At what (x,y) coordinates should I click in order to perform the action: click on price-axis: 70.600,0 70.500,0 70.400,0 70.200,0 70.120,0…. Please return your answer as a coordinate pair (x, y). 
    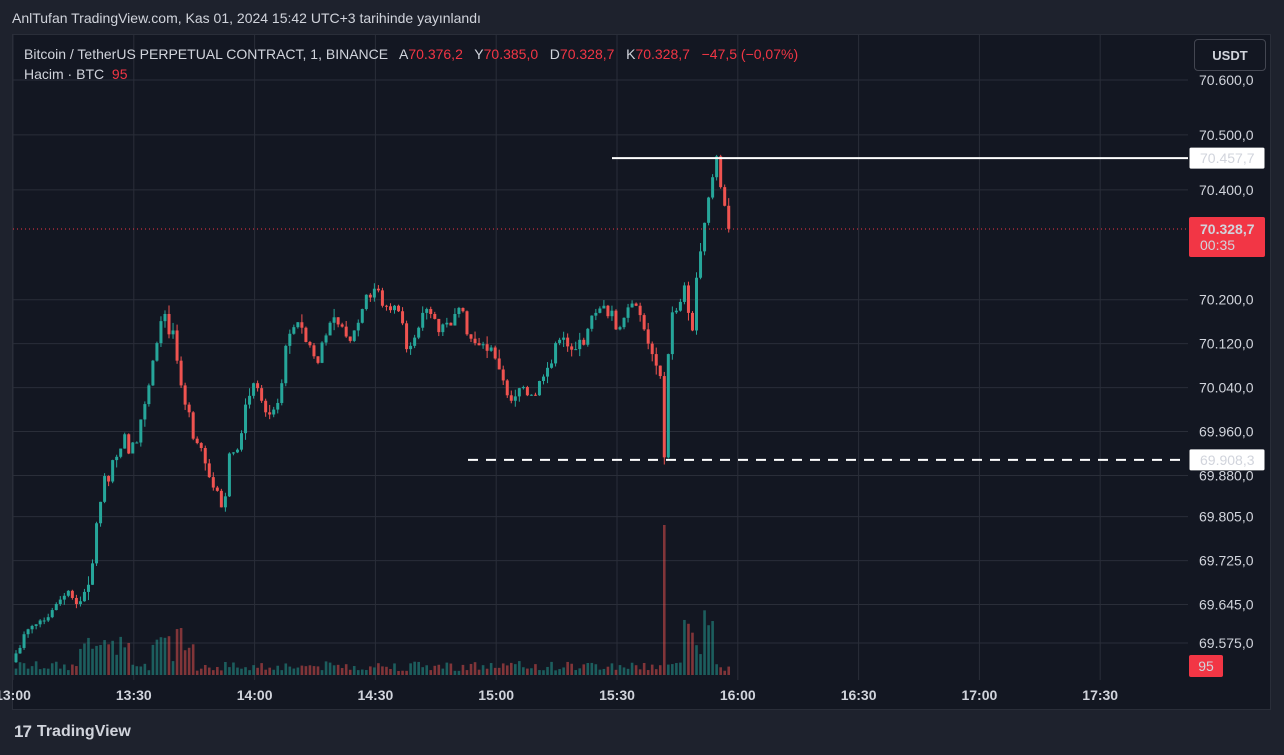
    Looking at the image, I should click on (1226, 361).